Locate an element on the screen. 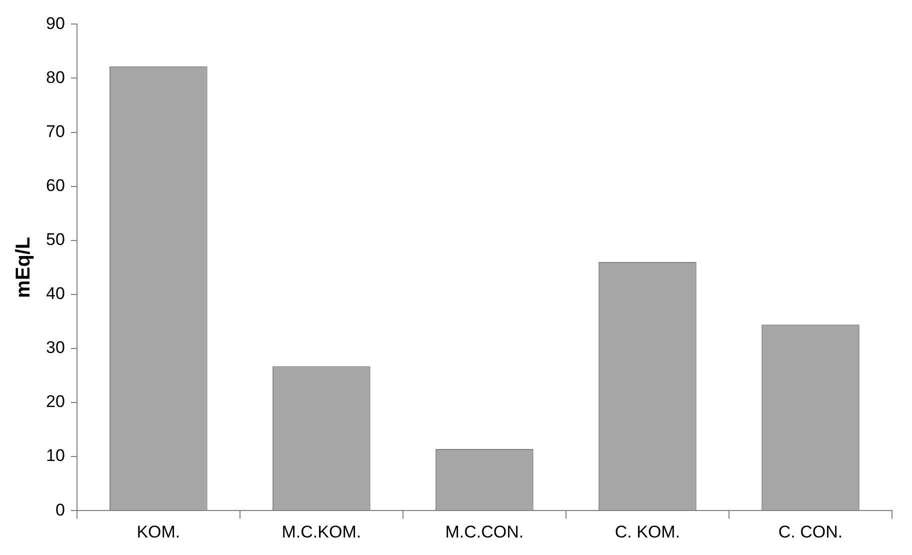 Image resolution: width=912 pixels, height=555 pixels. y-tick-label: 0 is located at coordinates (60, 510).